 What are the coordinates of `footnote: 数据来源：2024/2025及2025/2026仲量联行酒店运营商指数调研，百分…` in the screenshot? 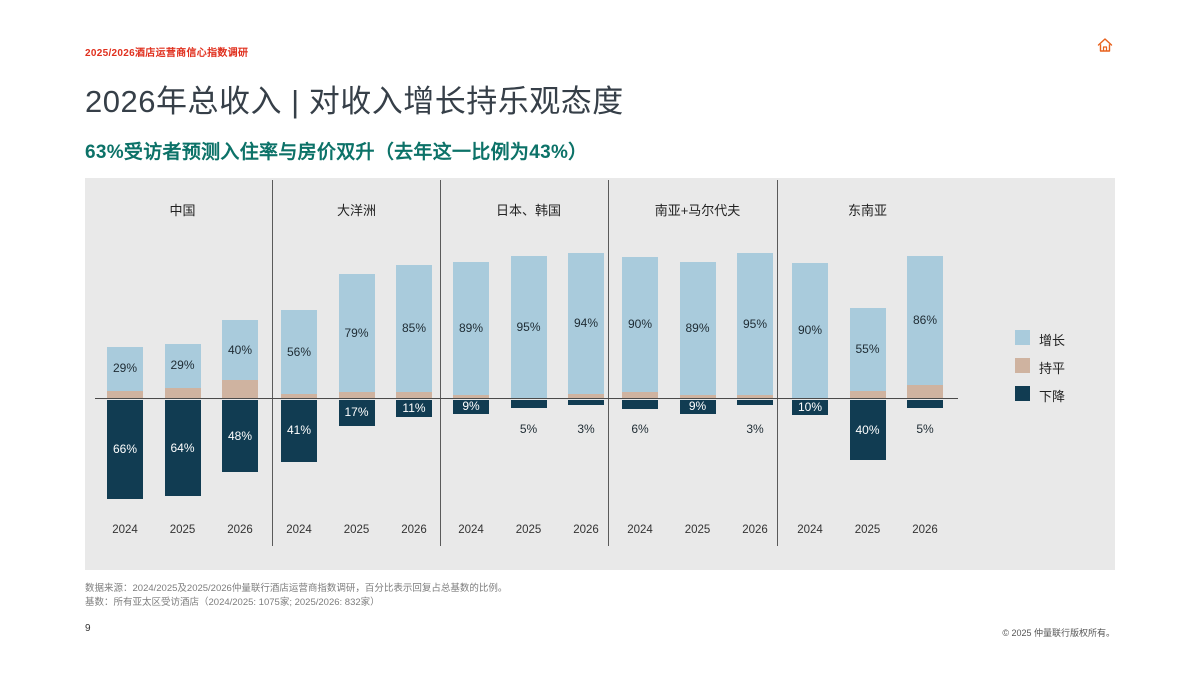 It's located at (296, 596).